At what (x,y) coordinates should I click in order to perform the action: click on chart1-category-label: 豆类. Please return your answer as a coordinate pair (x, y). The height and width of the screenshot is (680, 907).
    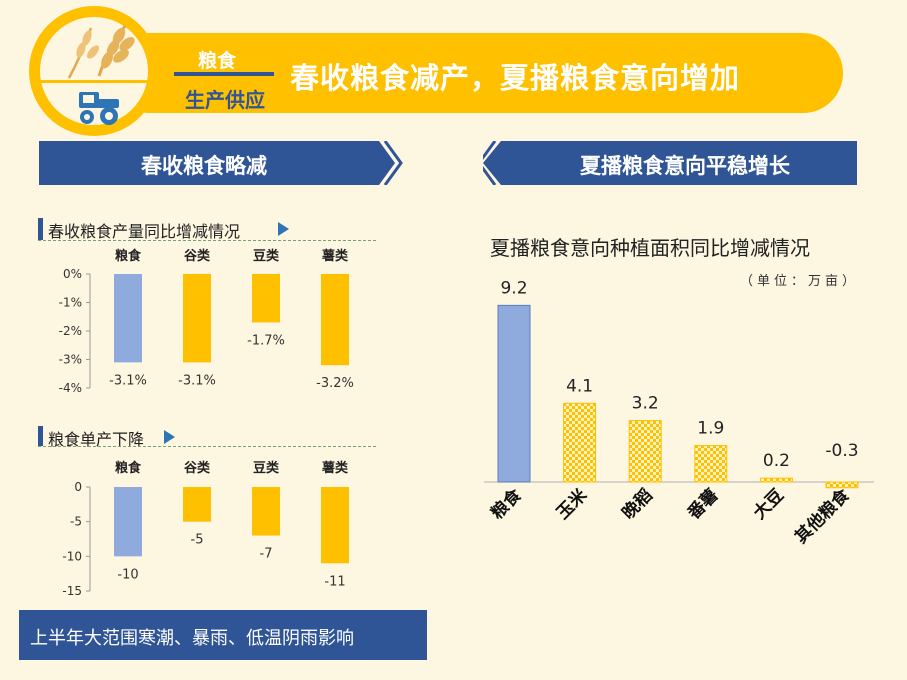
    Looking at the image, I should click on (266, 256).